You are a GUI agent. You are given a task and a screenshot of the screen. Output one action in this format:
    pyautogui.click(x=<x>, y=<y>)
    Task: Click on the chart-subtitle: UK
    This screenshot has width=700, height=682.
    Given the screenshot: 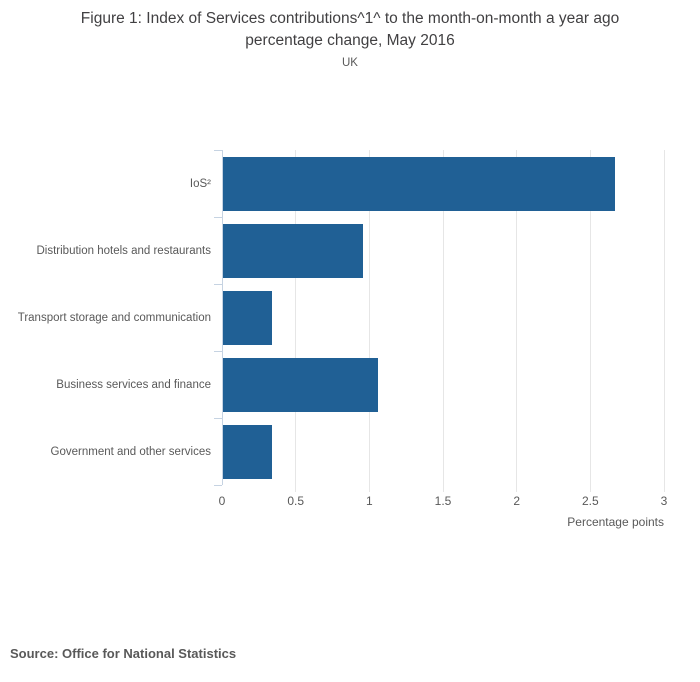 What is the action you would take?
    pyautogui.click(x=350, y=63)
    